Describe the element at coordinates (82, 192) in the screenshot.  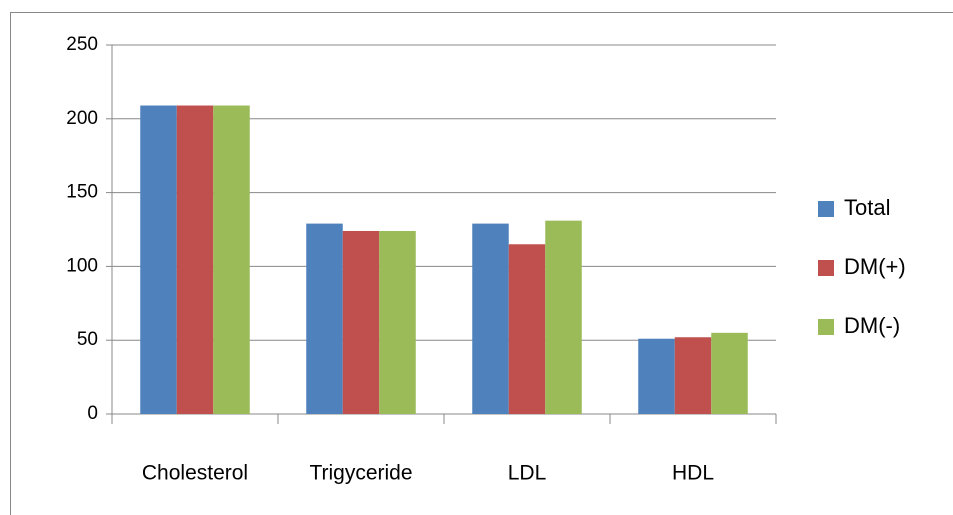
I see `y-tick-label: 150` at that location.